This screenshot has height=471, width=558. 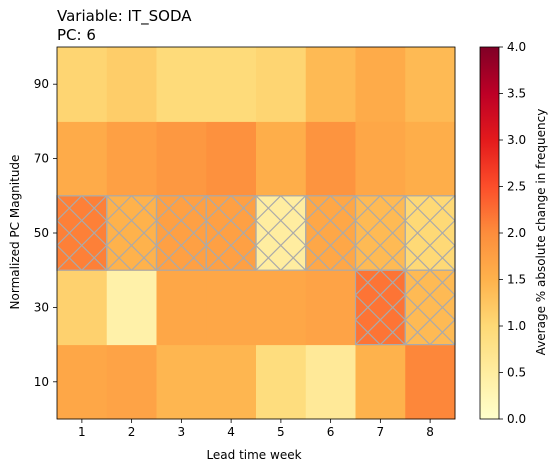 I want to click on colorbar-tick-label: 3.5, so click(x=516, y=94).